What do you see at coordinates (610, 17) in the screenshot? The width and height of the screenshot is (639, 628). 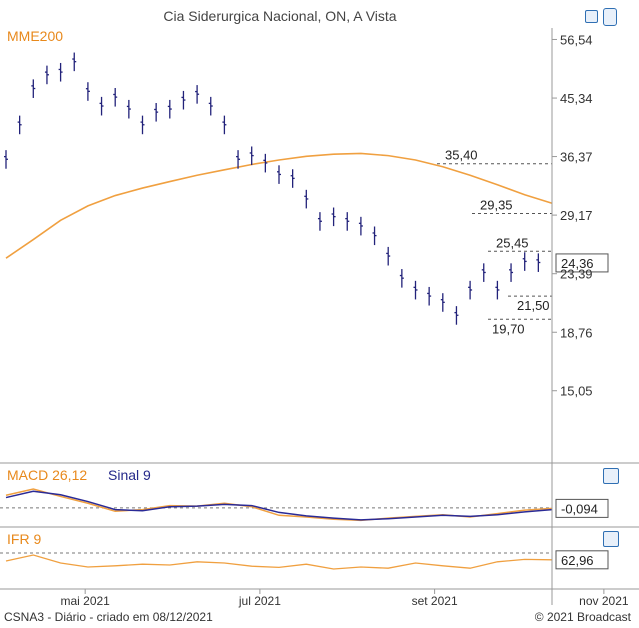 I see `sort-icon` at bounding box center [610, 17].